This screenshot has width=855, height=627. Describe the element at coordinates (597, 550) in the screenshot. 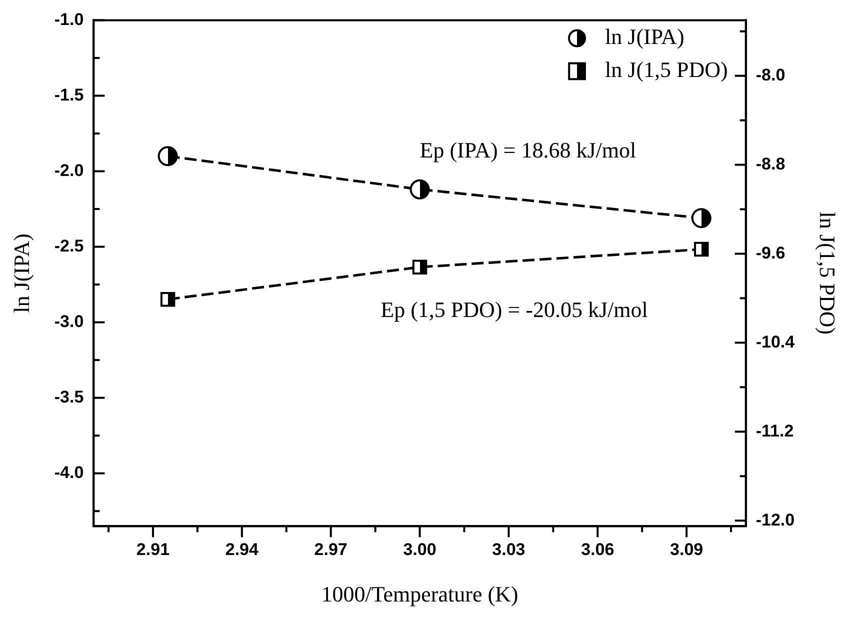

I see `x-tick-label: 3.06` at that location.